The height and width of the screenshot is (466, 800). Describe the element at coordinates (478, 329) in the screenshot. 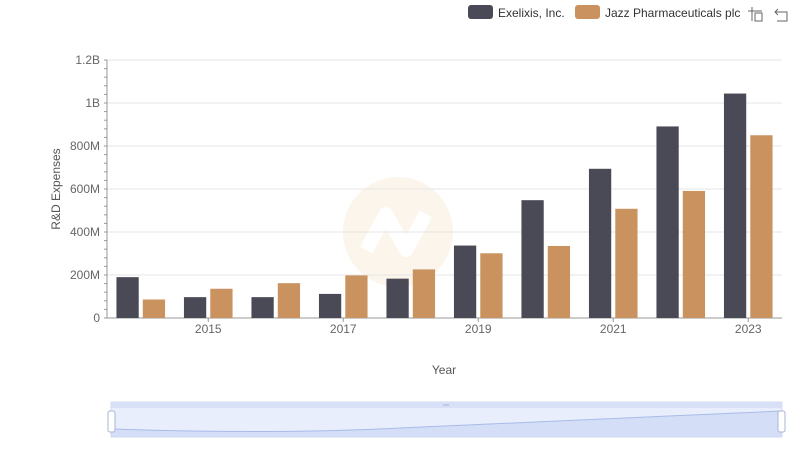

I see `x-tick-label: 2019` at that location.